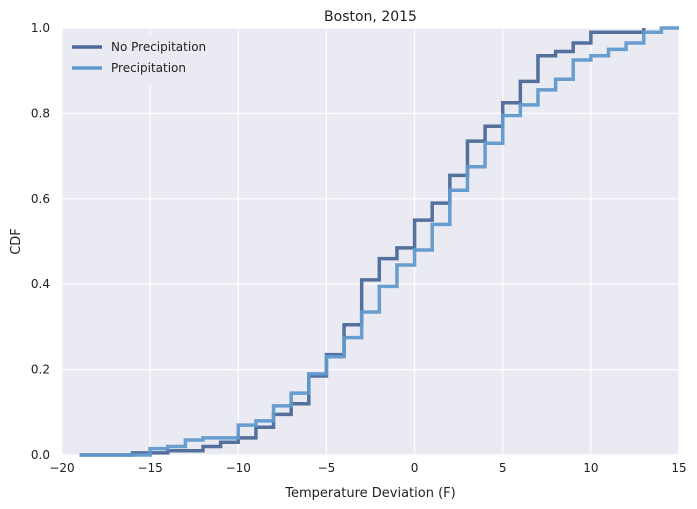 Image resolution: width=697 pixels, height=509 pixels. Describe the element at coordinates (16, 241) in the screenshot. I see `y-axis-label: CDF` at that location.